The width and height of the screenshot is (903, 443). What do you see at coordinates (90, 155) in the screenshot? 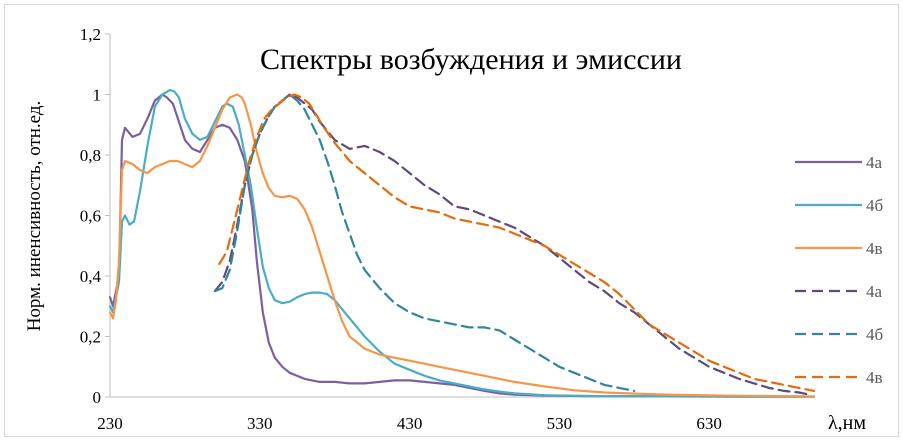
I see `y-tick-label: 0,8` at bounding box center [90, 155].